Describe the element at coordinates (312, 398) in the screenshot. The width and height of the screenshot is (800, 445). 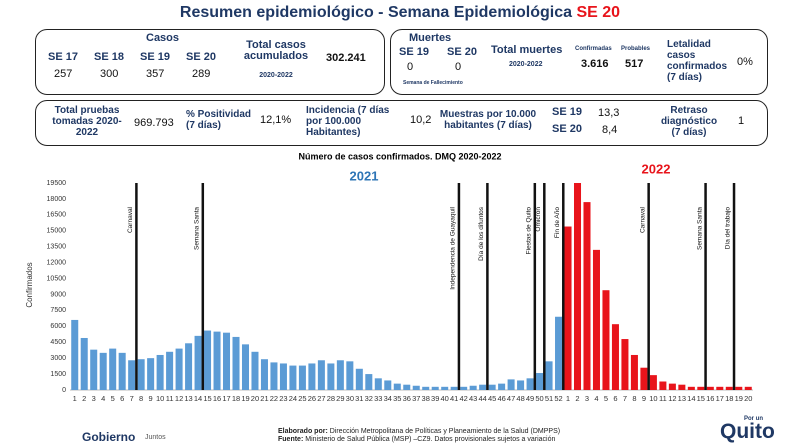
I see `x-tick-label: 26` at that location.